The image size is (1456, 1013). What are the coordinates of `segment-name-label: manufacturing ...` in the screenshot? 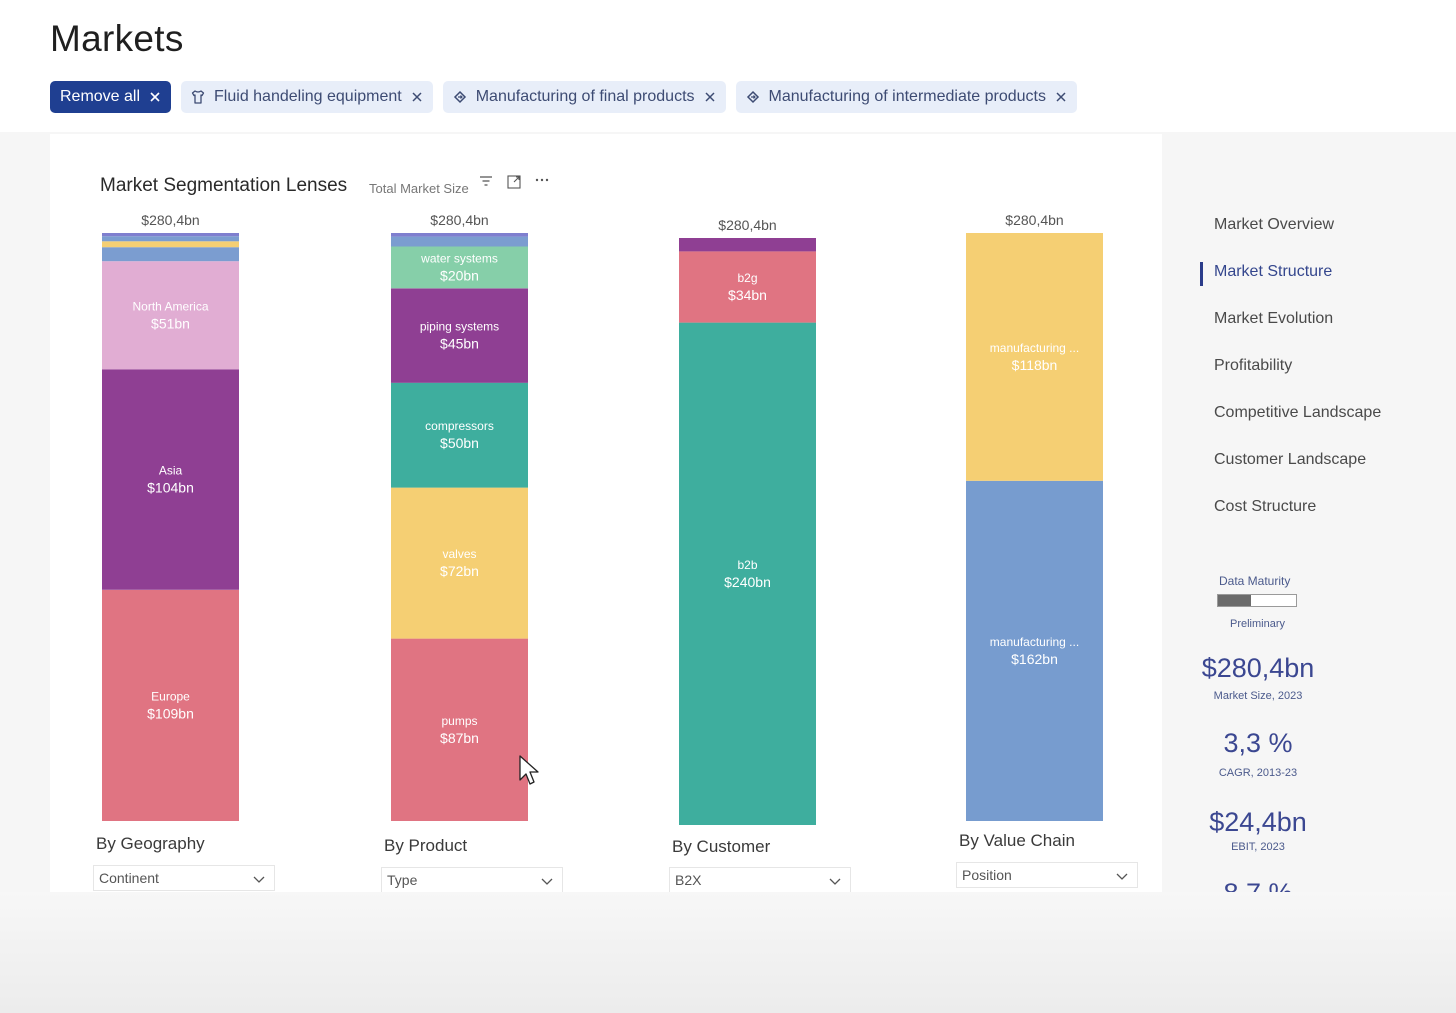 It's located at (1034, 348).